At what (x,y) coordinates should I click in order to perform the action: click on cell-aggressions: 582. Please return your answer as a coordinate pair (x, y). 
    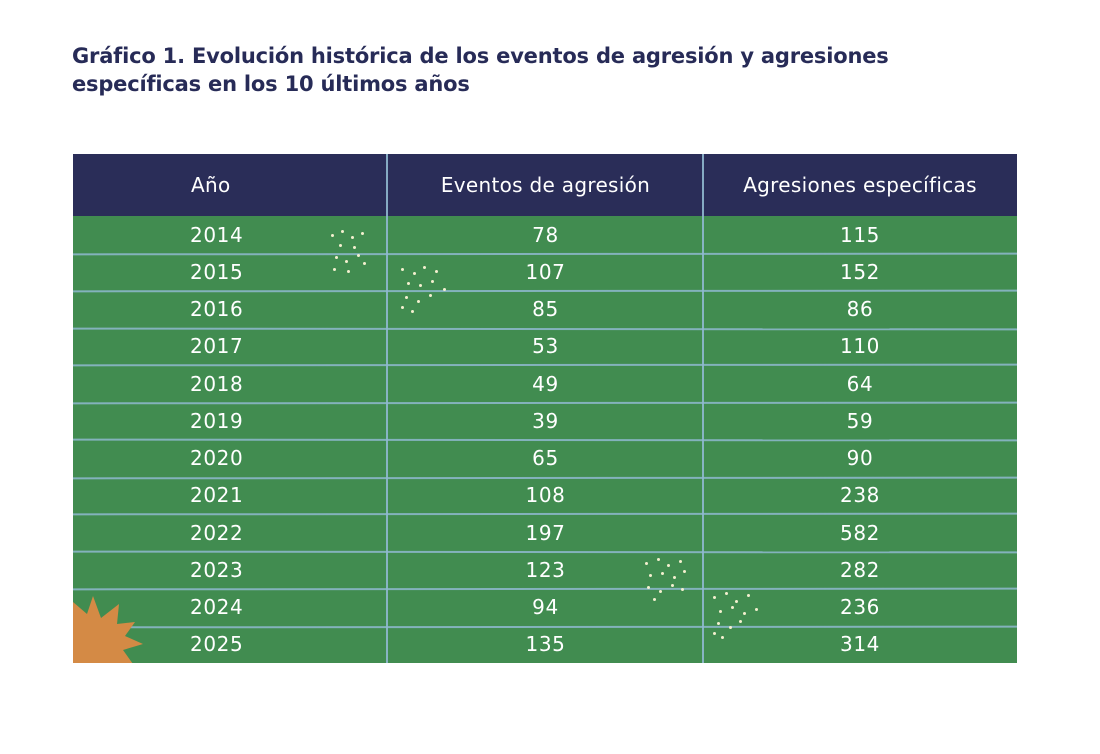
    Looking at the image, I should click on (860, 532).